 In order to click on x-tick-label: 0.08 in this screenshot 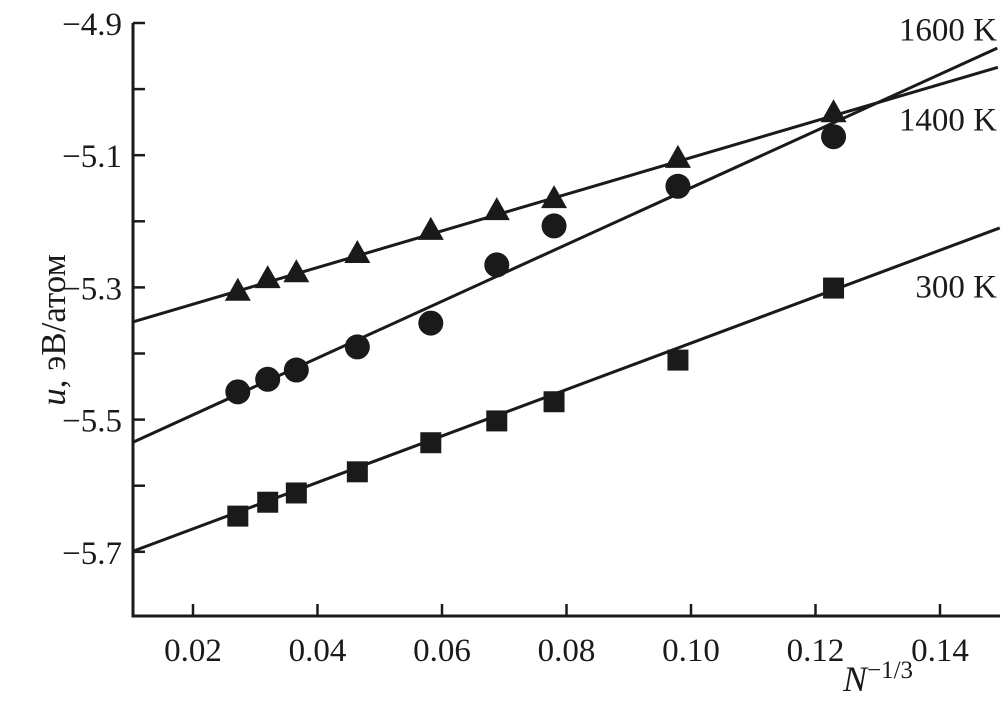, I will do `click(567, 651)`.